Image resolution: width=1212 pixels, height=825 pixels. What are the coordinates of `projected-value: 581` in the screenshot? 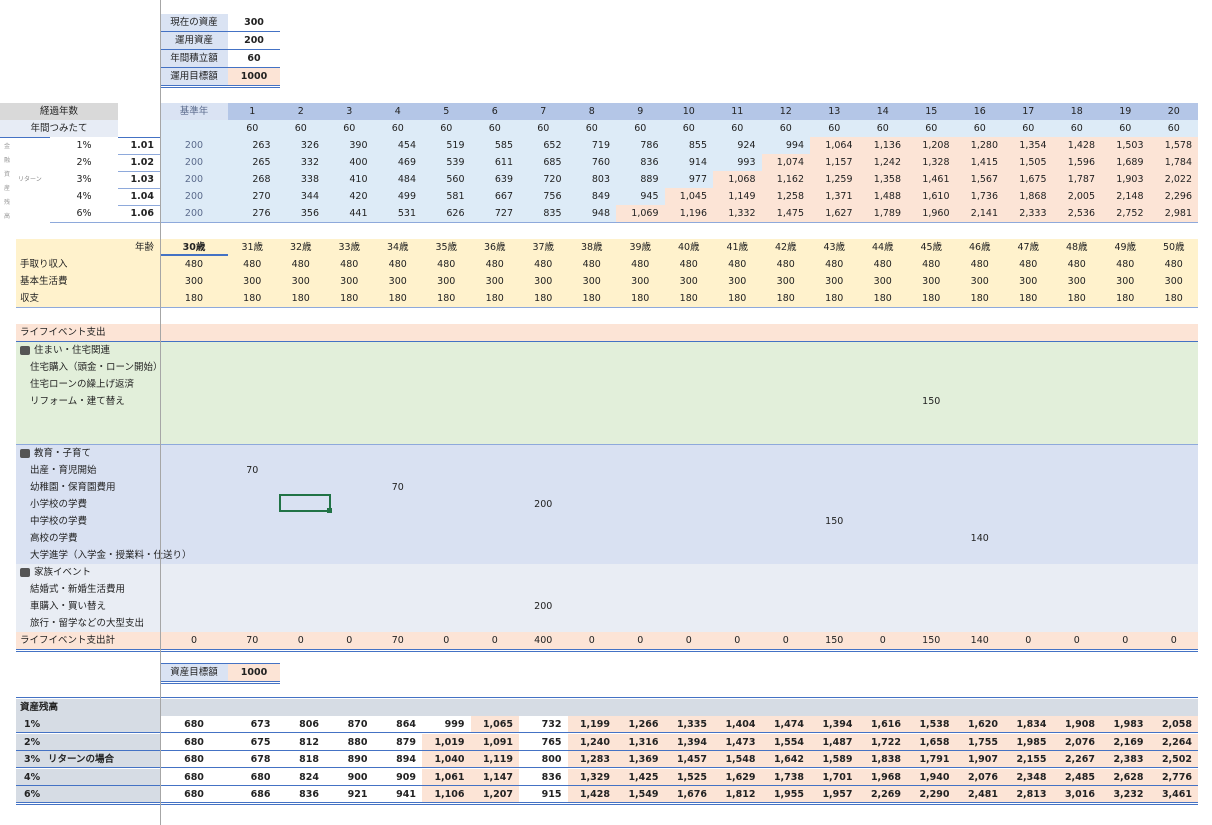 It's located at (446, 196).